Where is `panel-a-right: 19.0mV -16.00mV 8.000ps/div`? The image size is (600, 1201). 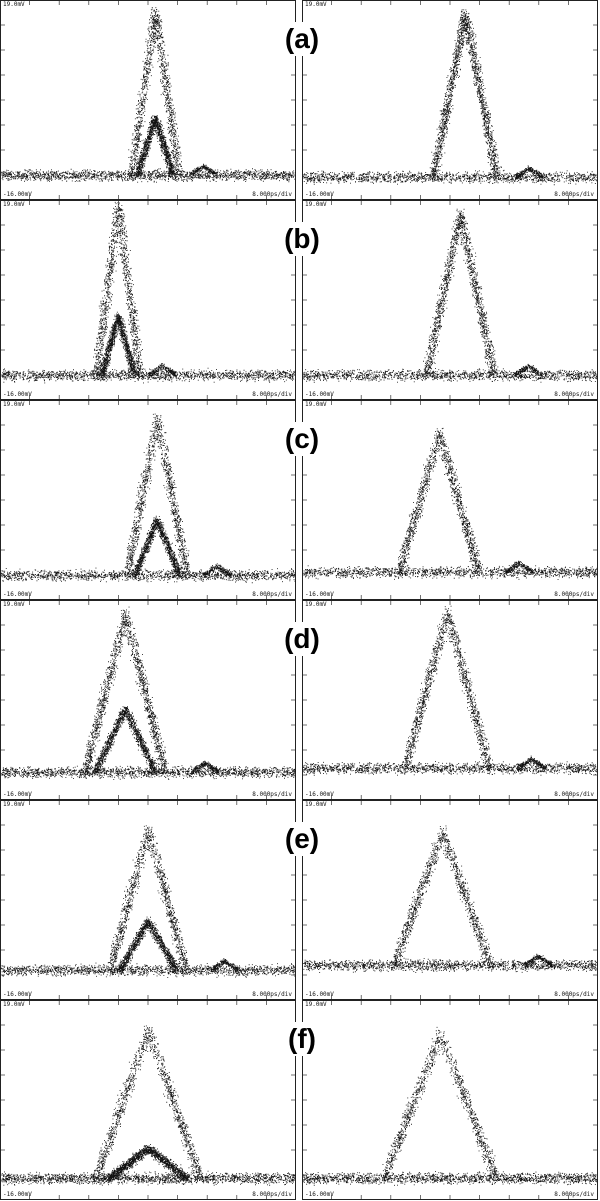
panel-a-right: 19.0mV -16.00mV 8.000ps/div is located at coordinates (450, 100).